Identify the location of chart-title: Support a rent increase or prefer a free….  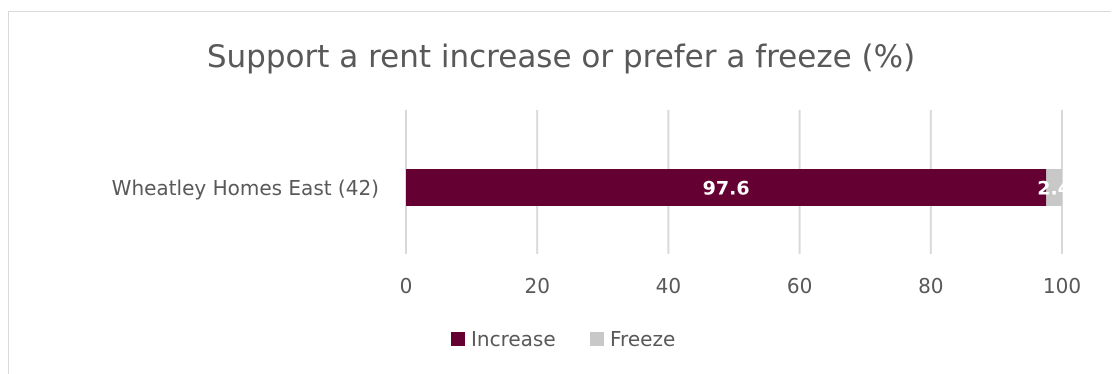
(561, 57).